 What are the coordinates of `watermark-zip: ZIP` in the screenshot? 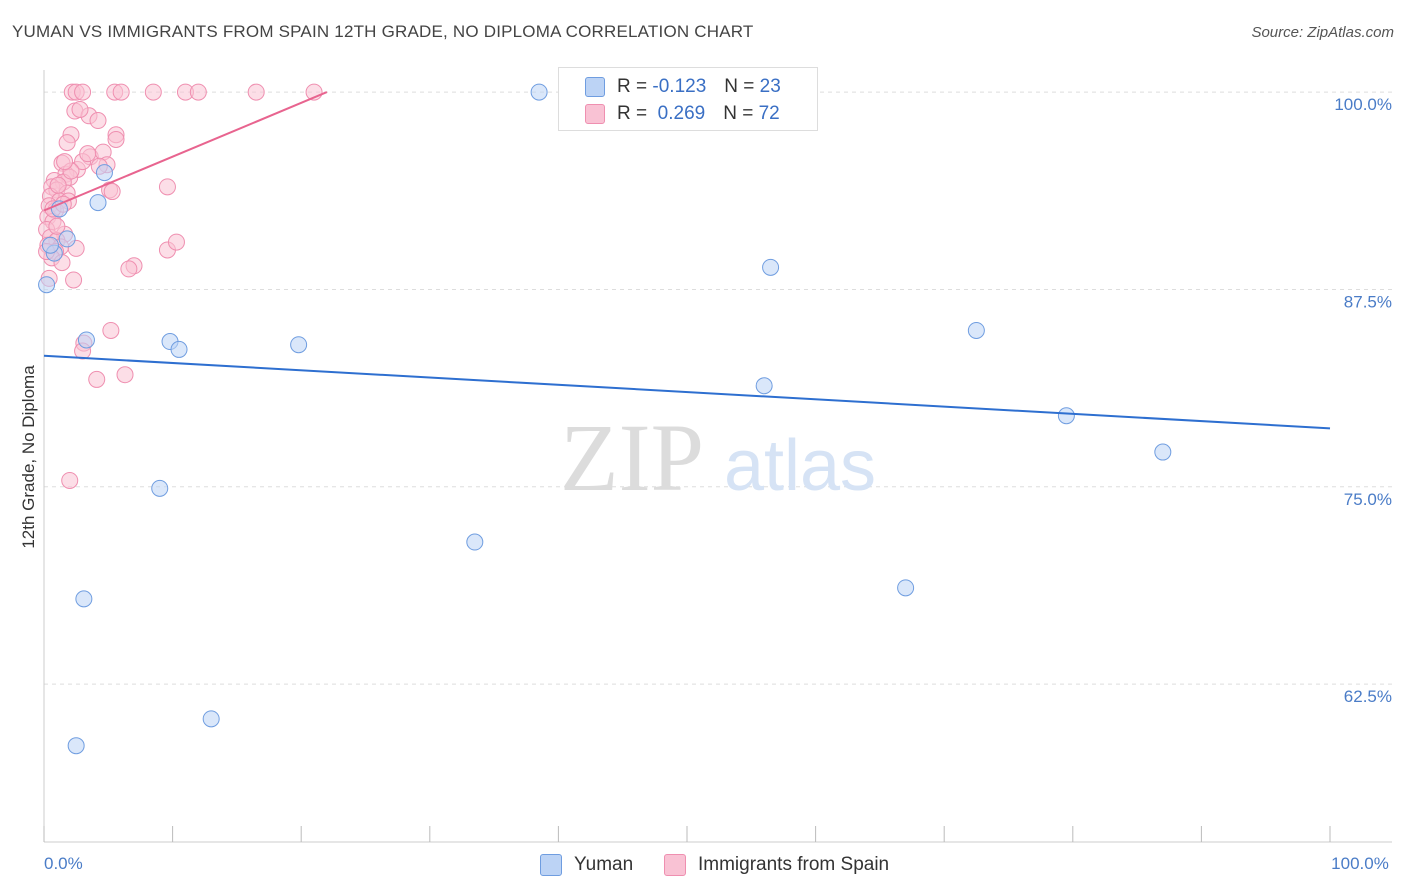 It's located at (632, 457).